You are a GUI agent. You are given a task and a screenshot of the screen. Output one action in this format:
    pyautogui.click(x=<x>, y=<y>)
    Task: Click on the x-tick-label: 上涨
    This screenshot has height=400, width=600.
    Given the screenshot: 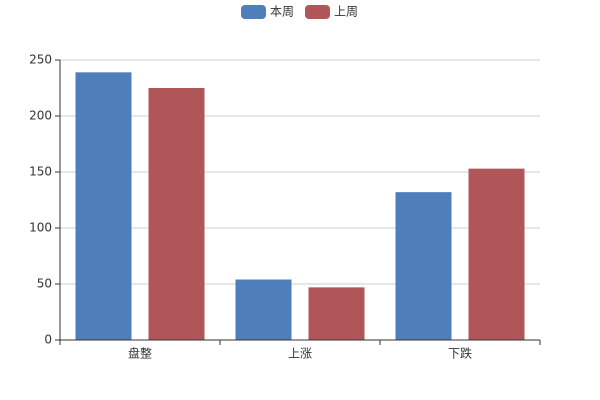 What is the action you would take?
    pyautogui.click(x=300, y=353)
    